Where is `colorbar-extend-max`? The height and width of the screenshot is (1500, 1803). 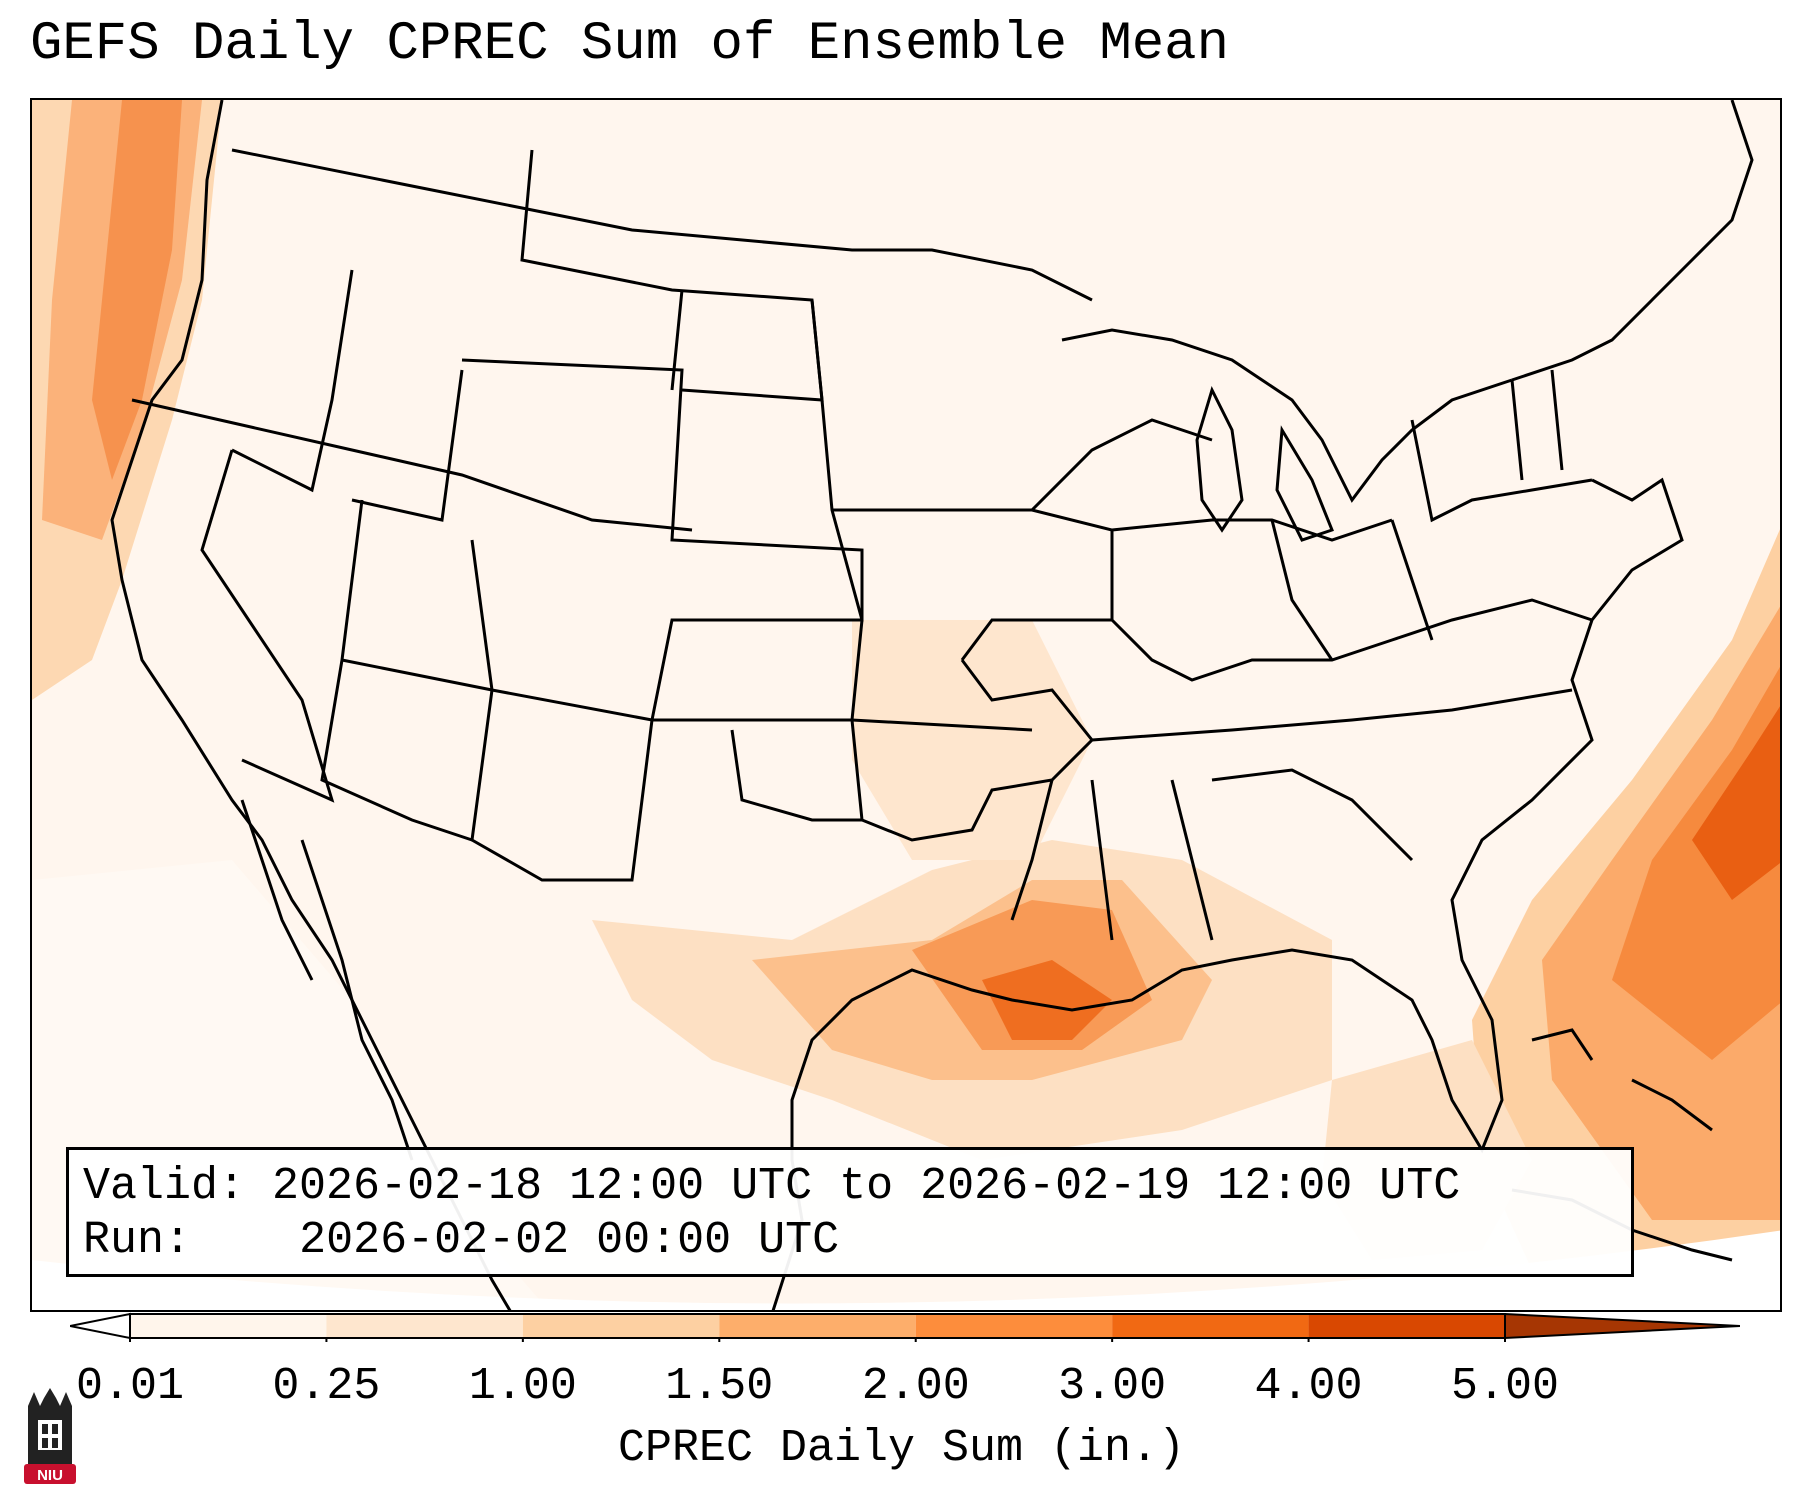
colorbar-extend-max is located at coordinates (1622, 1326).